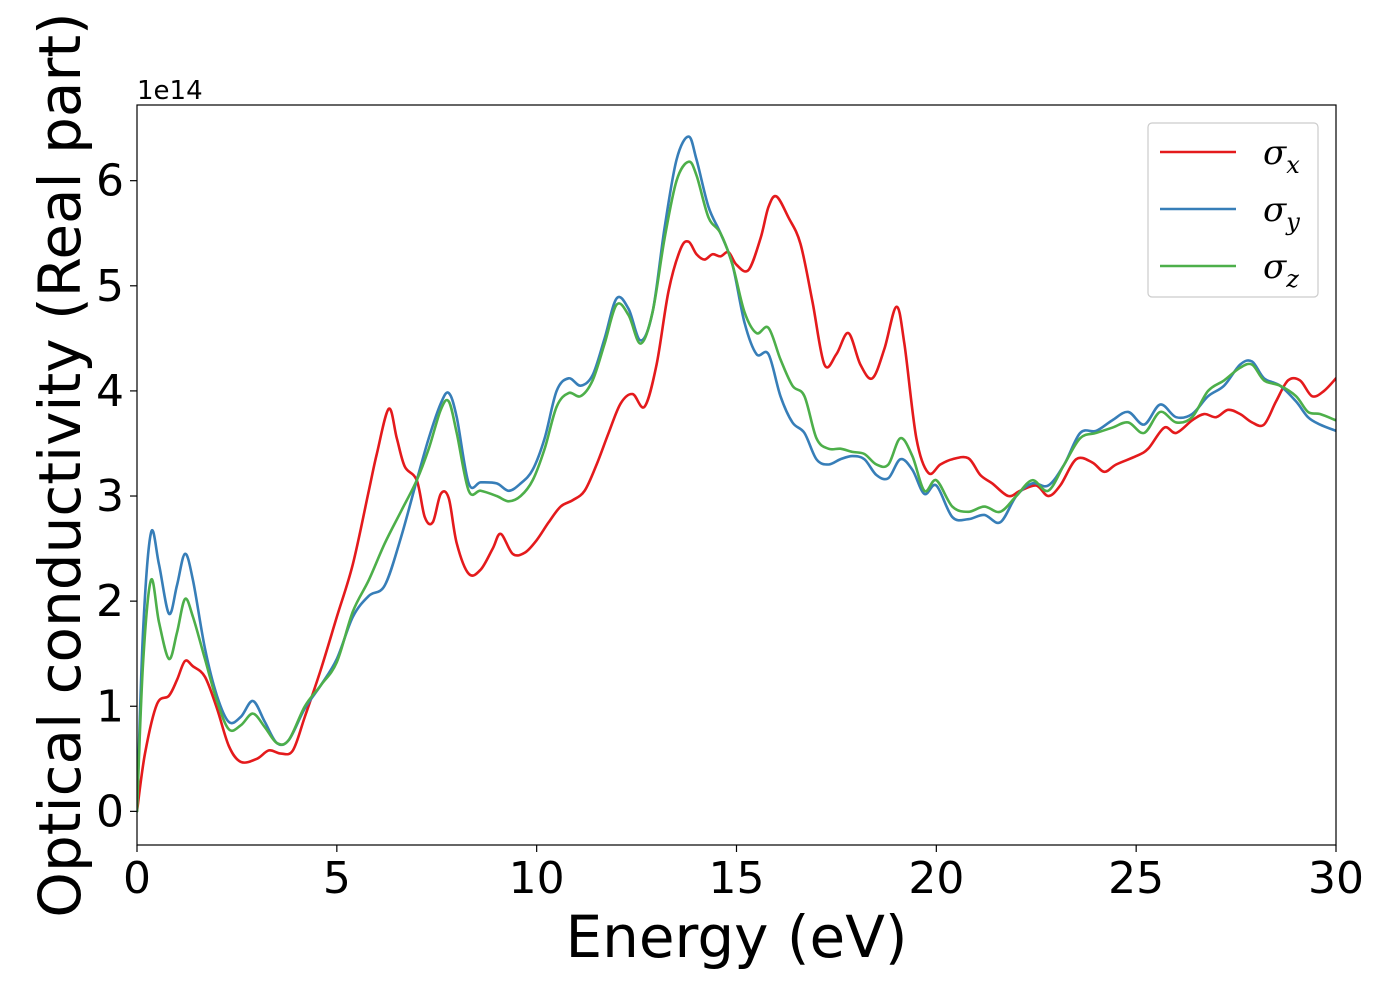  What do you see at coordinates (110, 601) in the screenshot?
I see `y-tick-label: 2` at bounding box center [110, 601].